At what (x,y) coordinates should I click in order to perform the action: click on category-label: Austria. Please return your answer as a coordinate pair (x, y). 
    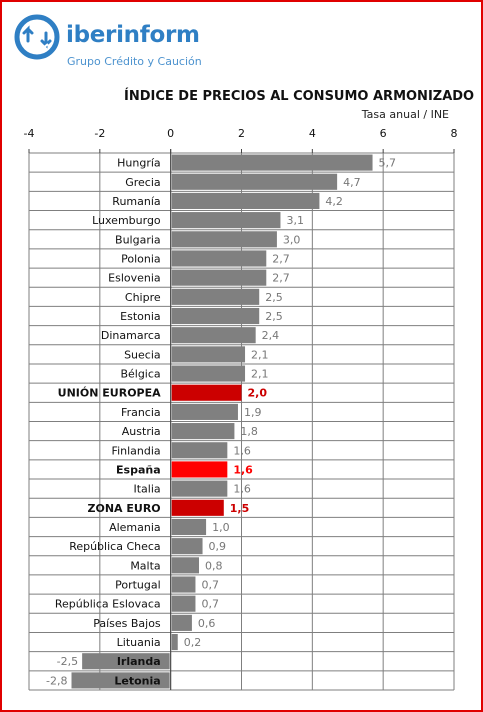
    Looking at the image, I should click on (141, 431).